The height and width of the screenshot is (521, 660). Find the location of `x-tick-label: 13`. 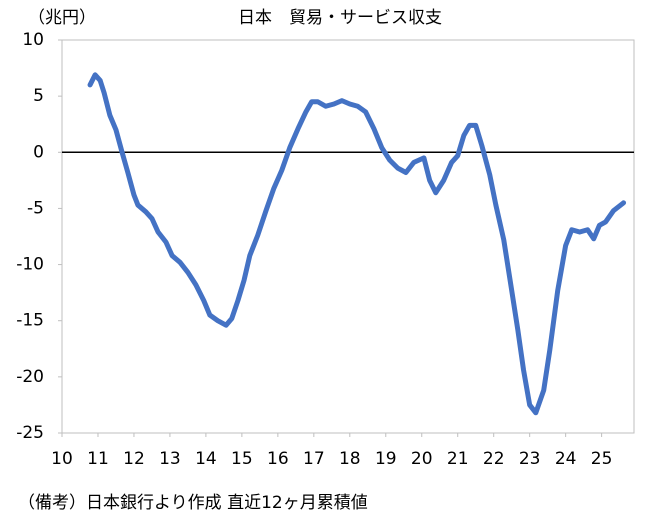

x-tick-label: 13 is located at coordinates (170, 459).